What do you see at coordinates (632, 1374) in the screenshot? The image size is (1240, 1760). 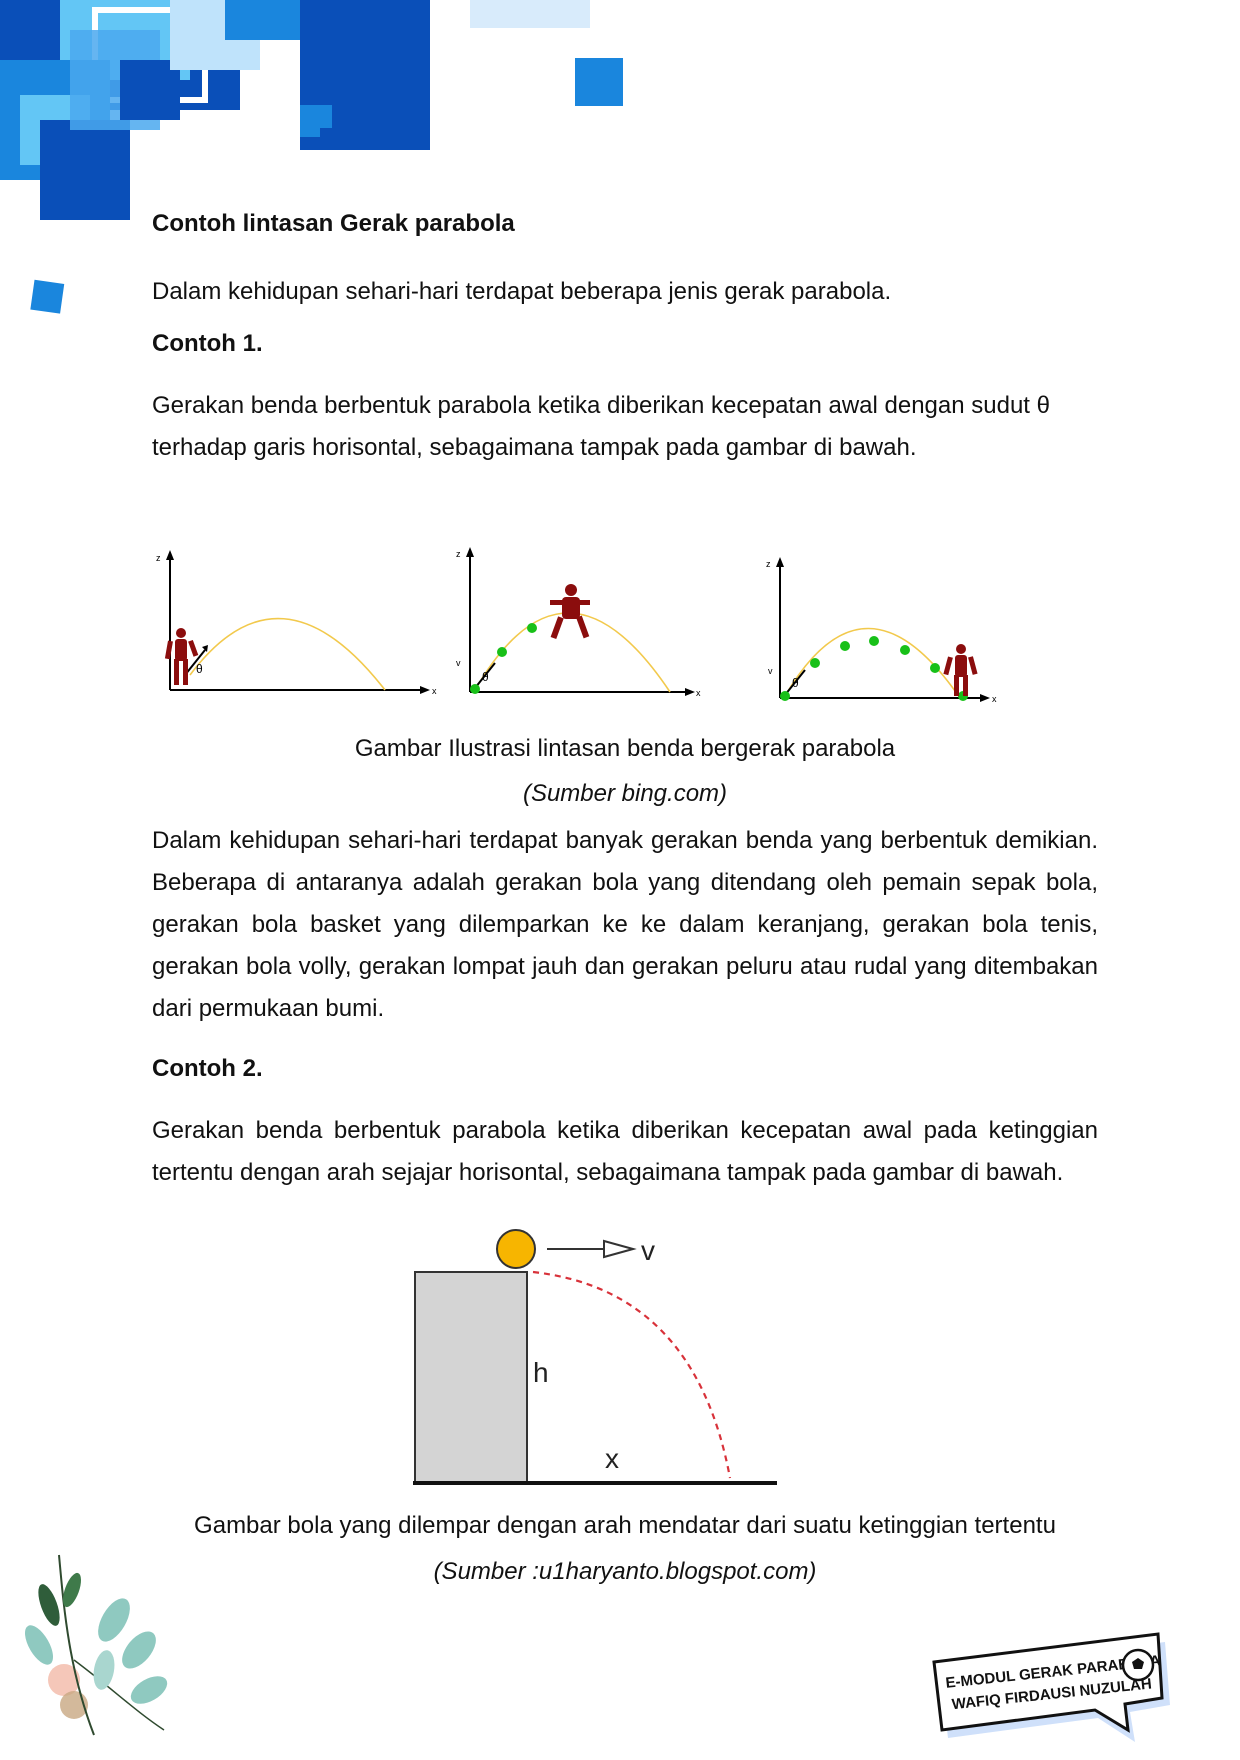 I see `trajectory-dashed` at bounding box center [632, 1374].